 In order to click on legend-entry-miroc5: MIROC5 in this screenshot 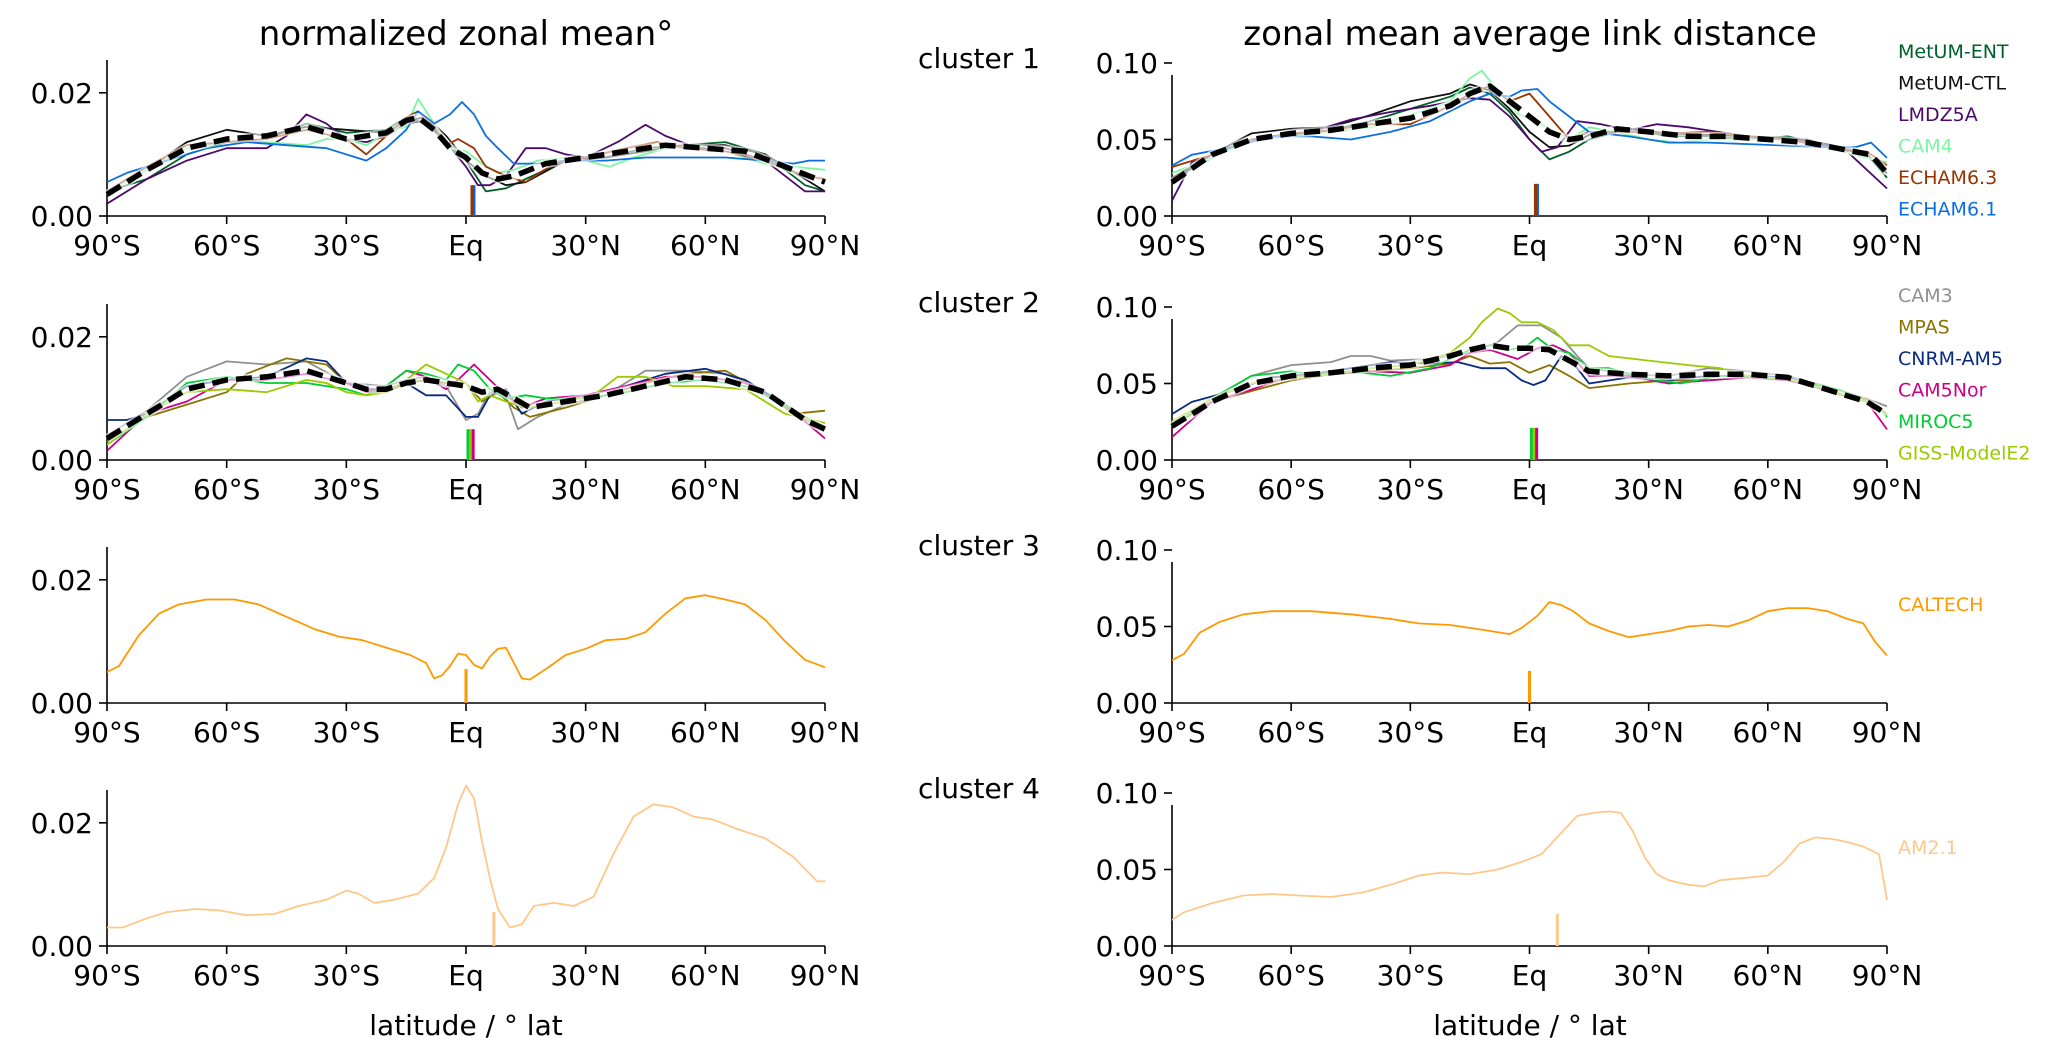, I will do `click(1936, 422)`.